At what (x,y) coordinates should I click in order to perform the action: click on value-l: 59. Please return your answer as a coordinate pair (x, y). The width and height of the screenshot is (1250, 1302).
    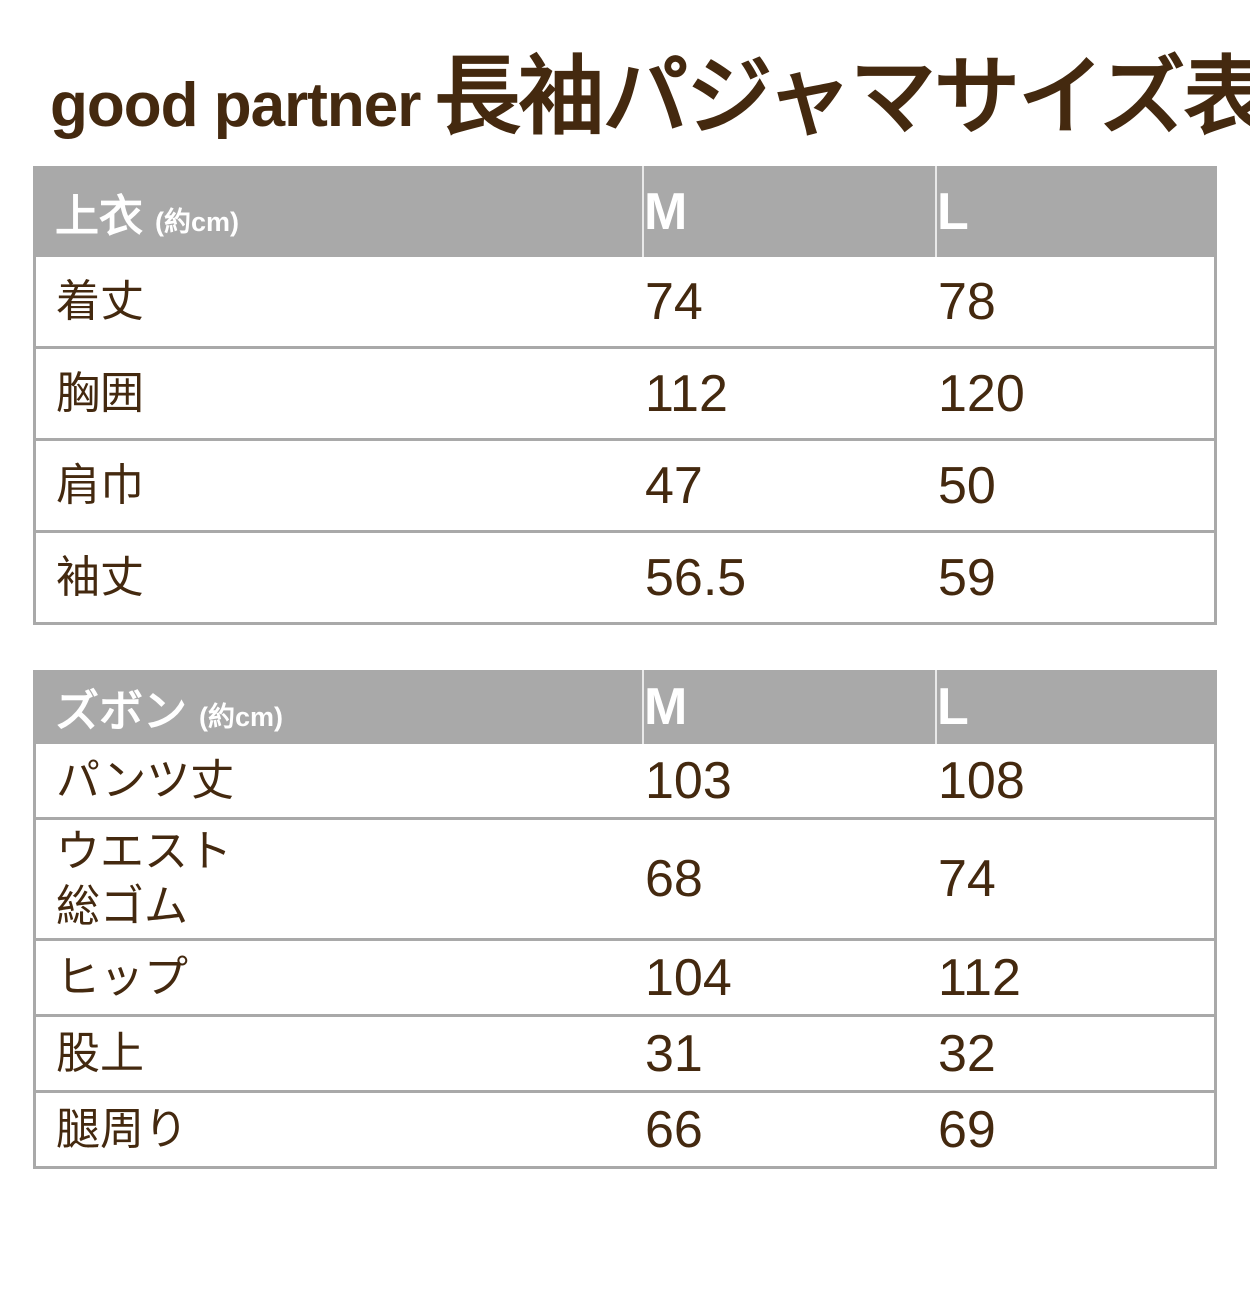
    Looking at the image, I should click on (967, 577).